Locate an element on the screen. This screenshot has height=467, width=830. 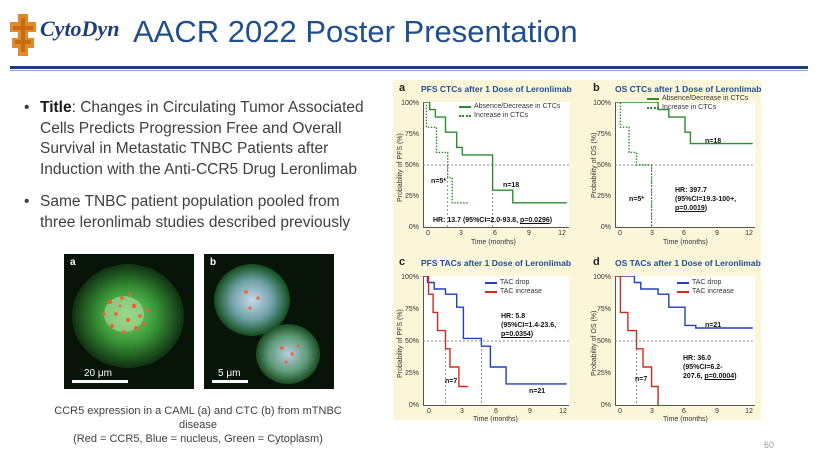
title-divider is located at coordinates (409, 67).